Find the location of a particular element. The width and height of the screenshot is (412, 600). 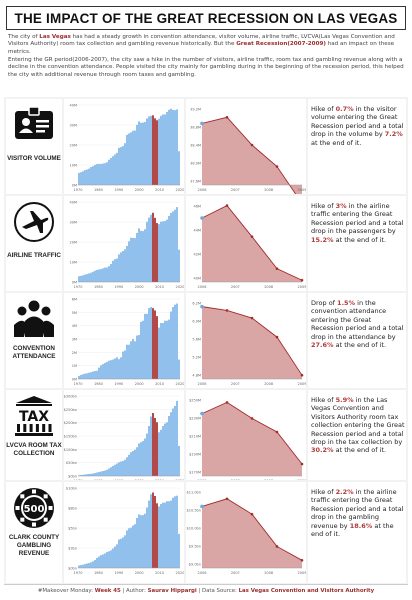

y-tick-label: $11.0bn is located at coordinates (194, 493).